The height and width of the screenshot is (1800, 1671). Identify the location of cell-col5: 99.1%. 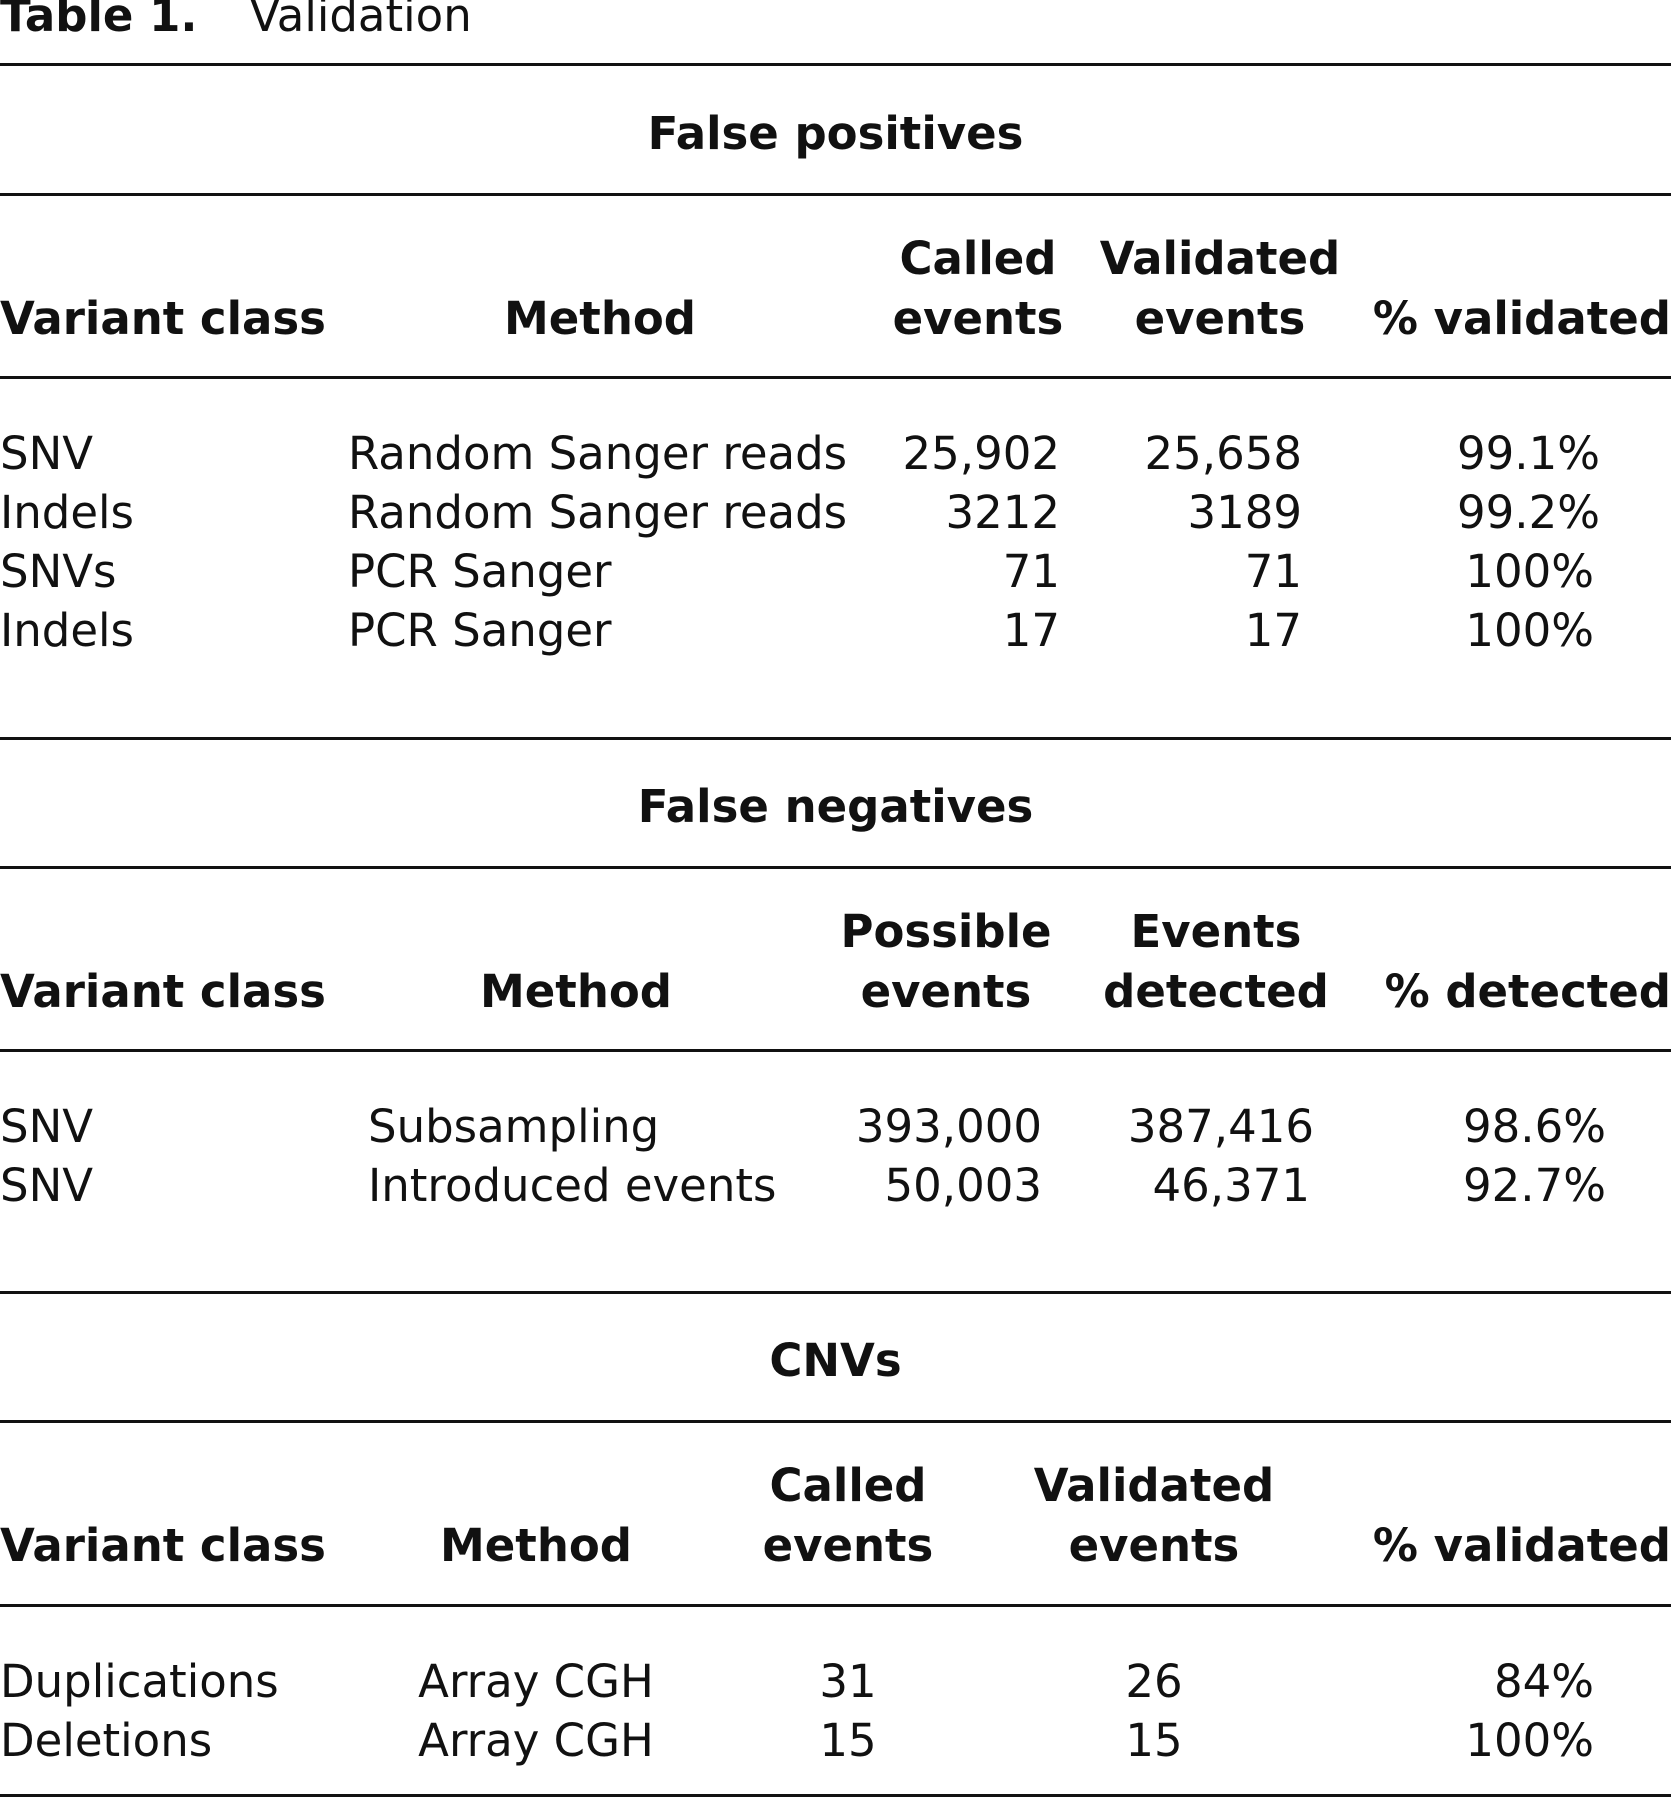
(1528, 453).